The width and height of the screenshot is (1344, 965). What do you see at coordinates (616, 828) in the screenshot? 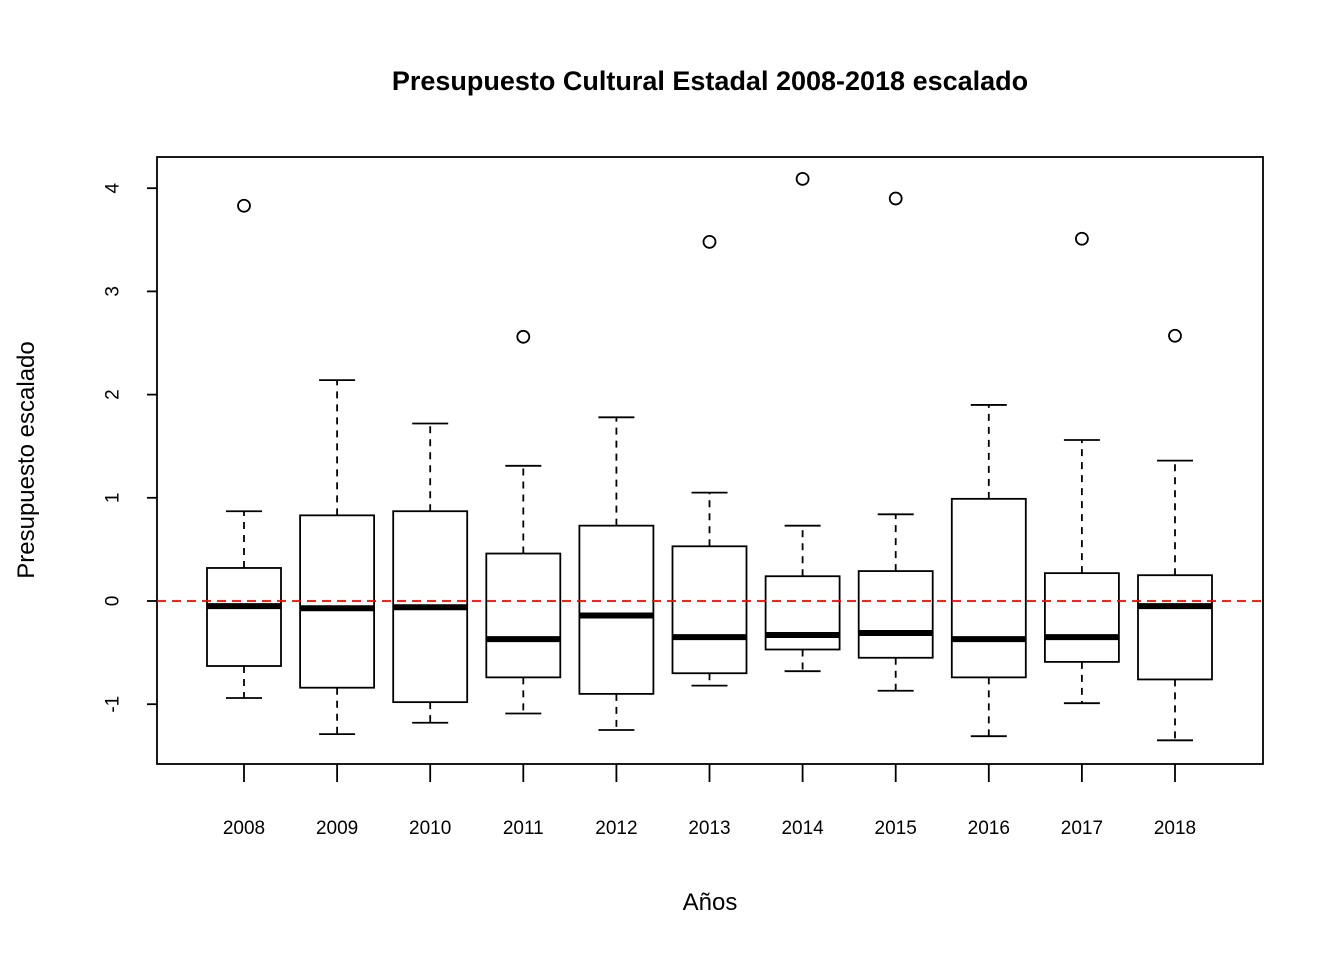
I see `x-tick-label: 2012` at bounding box center [616, 828].